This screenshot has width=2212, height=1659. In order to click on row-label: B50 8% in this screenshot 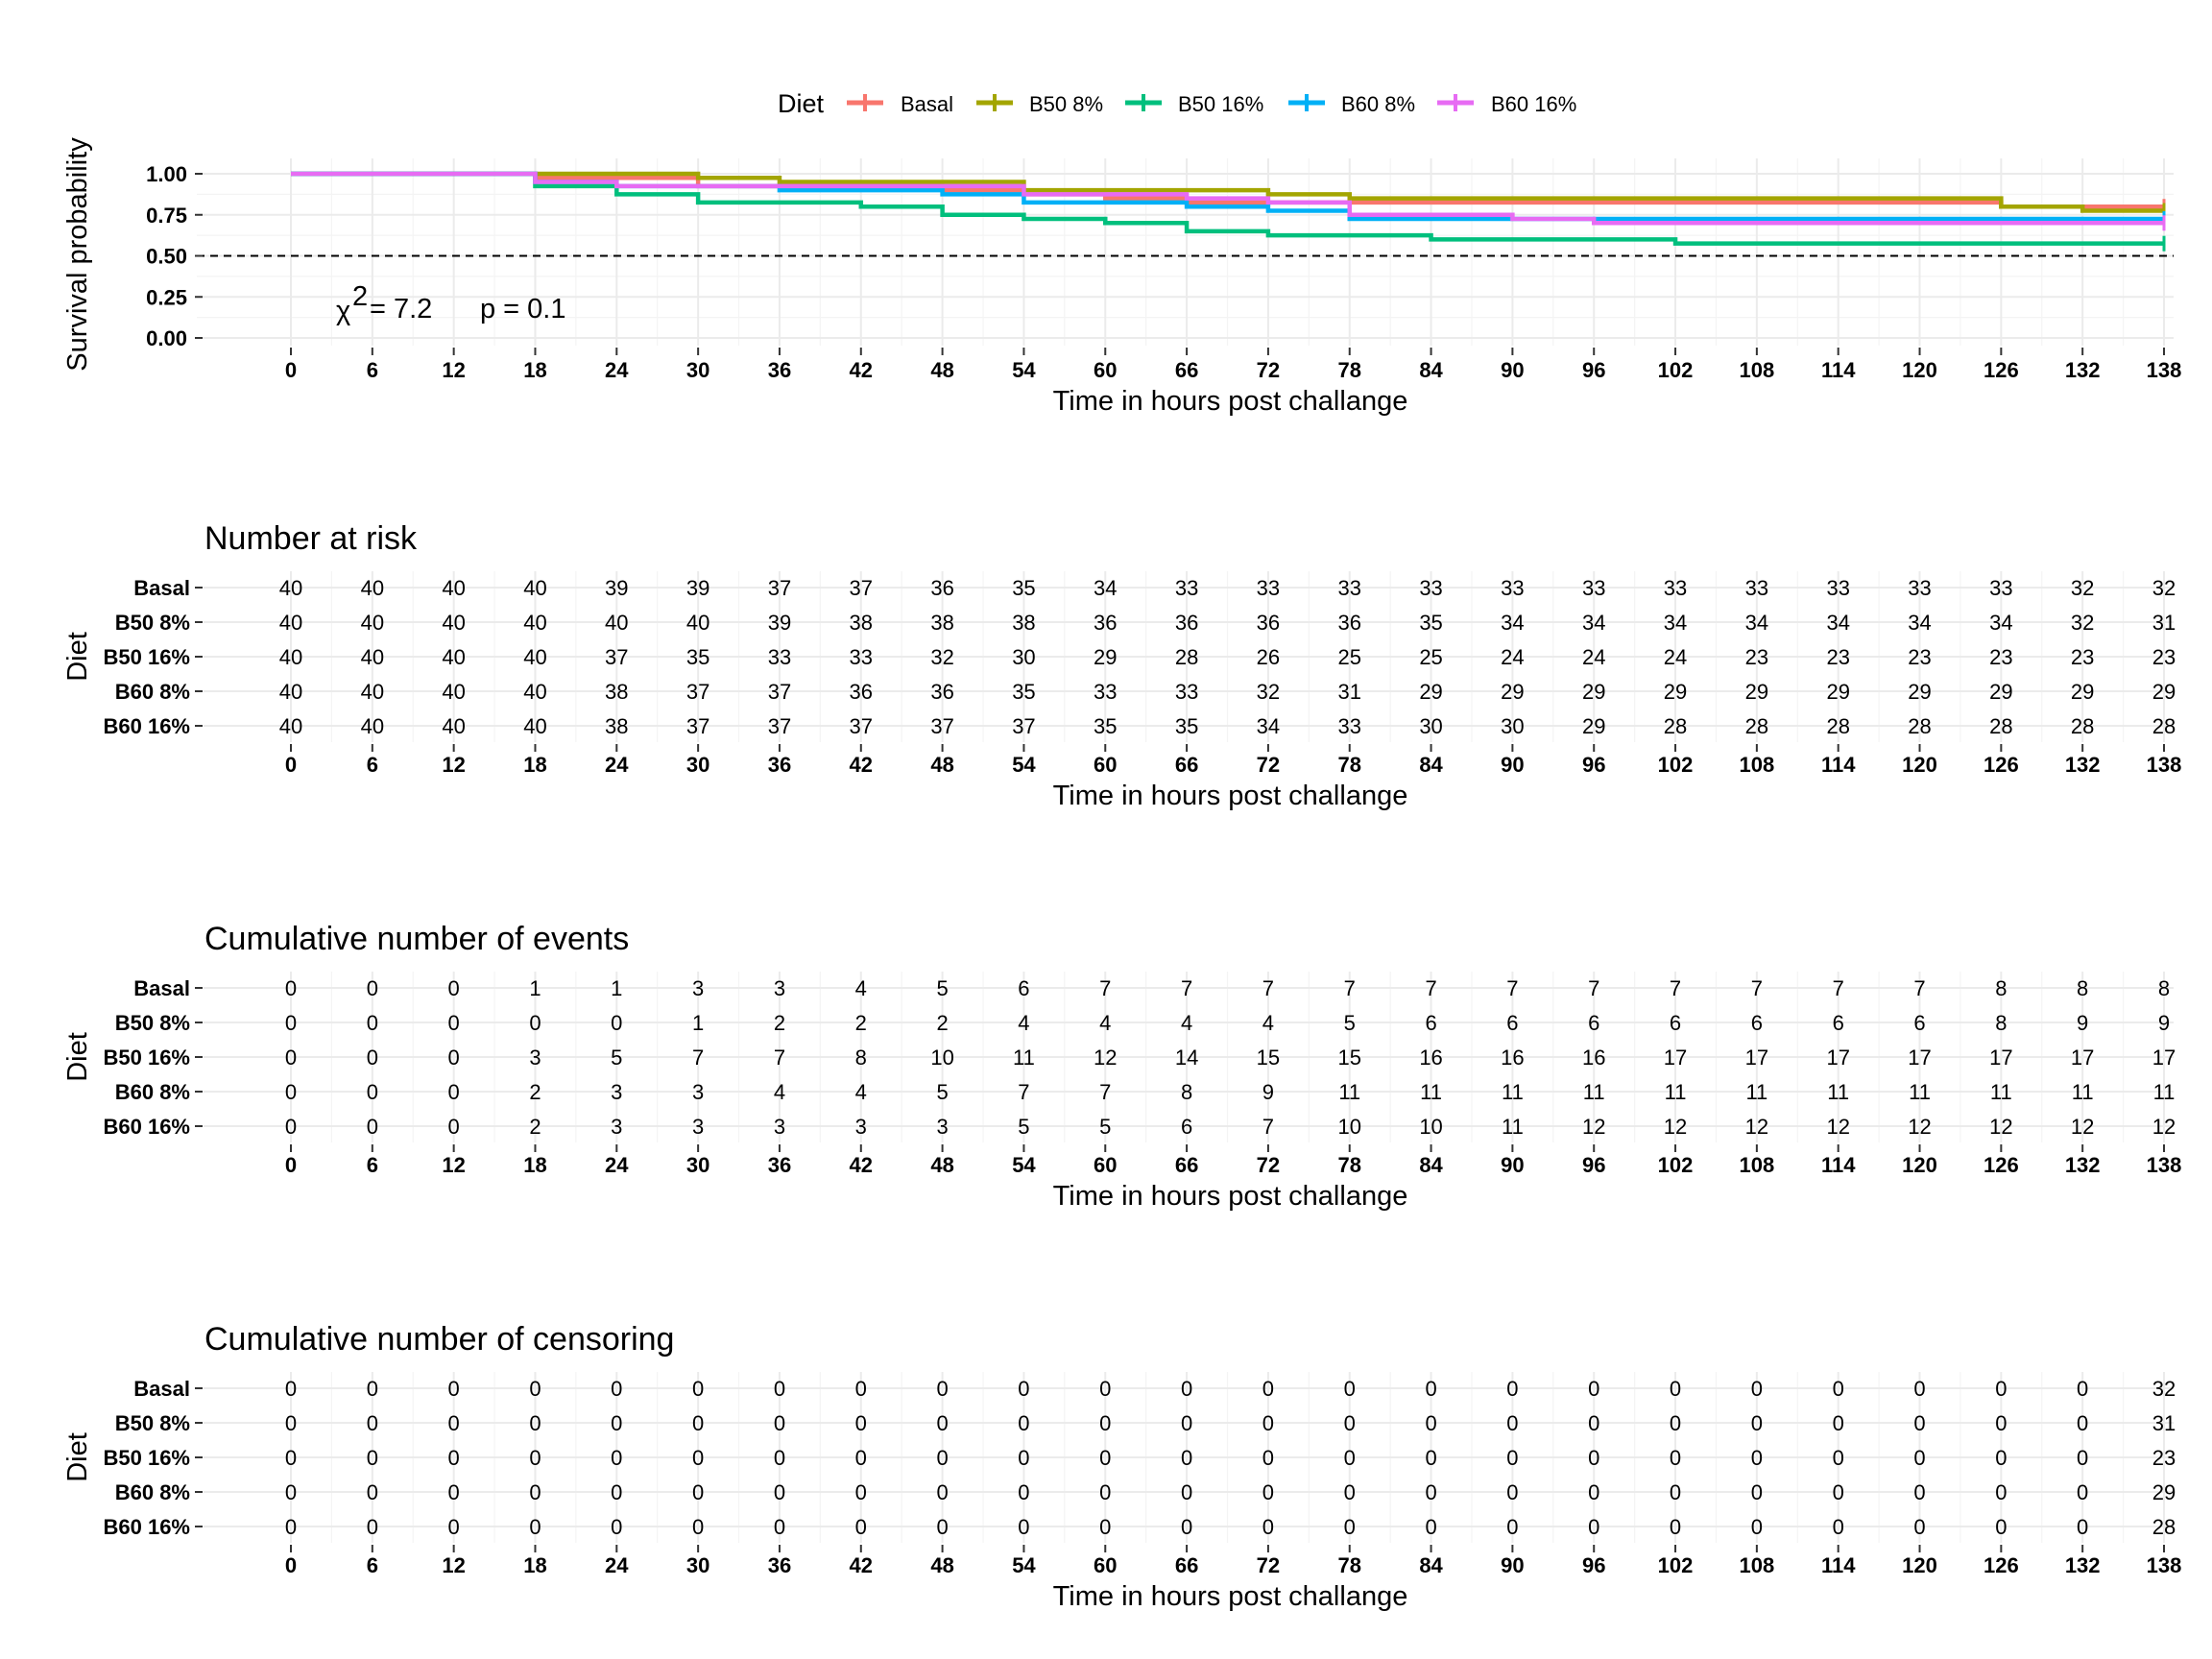, I will do `click(152, 623)`.